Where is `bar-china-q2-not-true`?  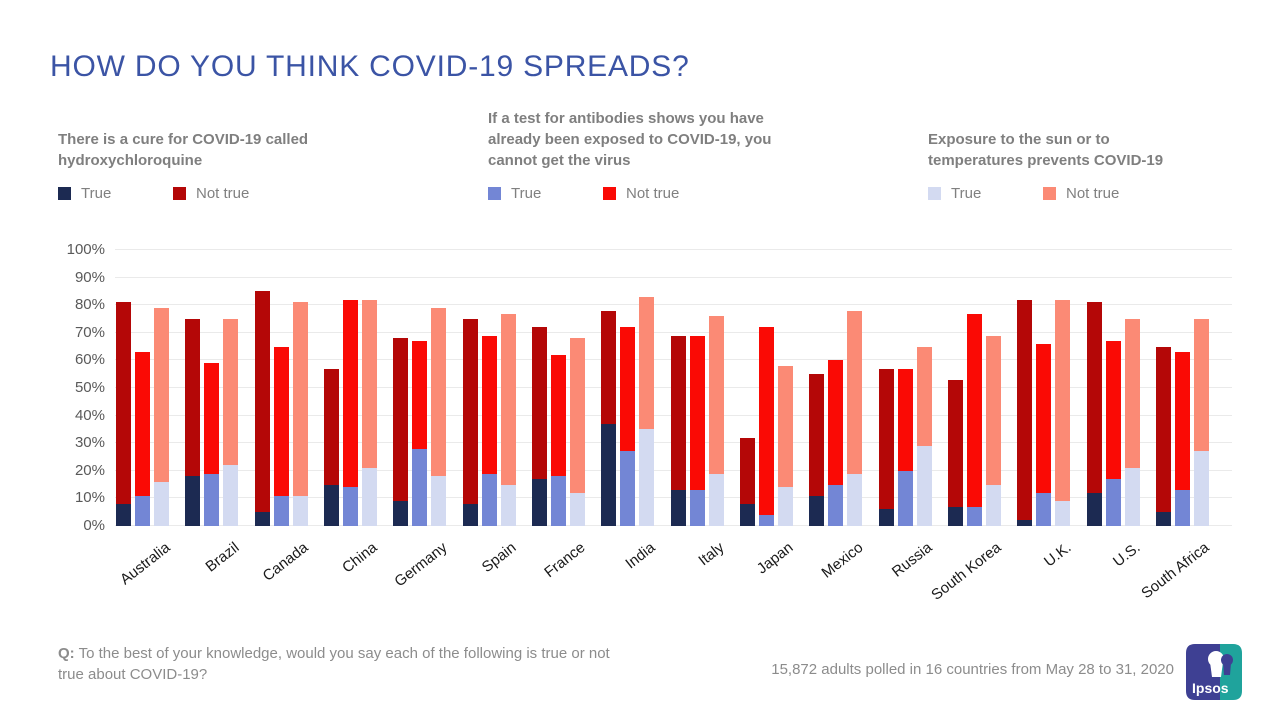 bar-china-q2-not-true is located at coordinates (350, 393).